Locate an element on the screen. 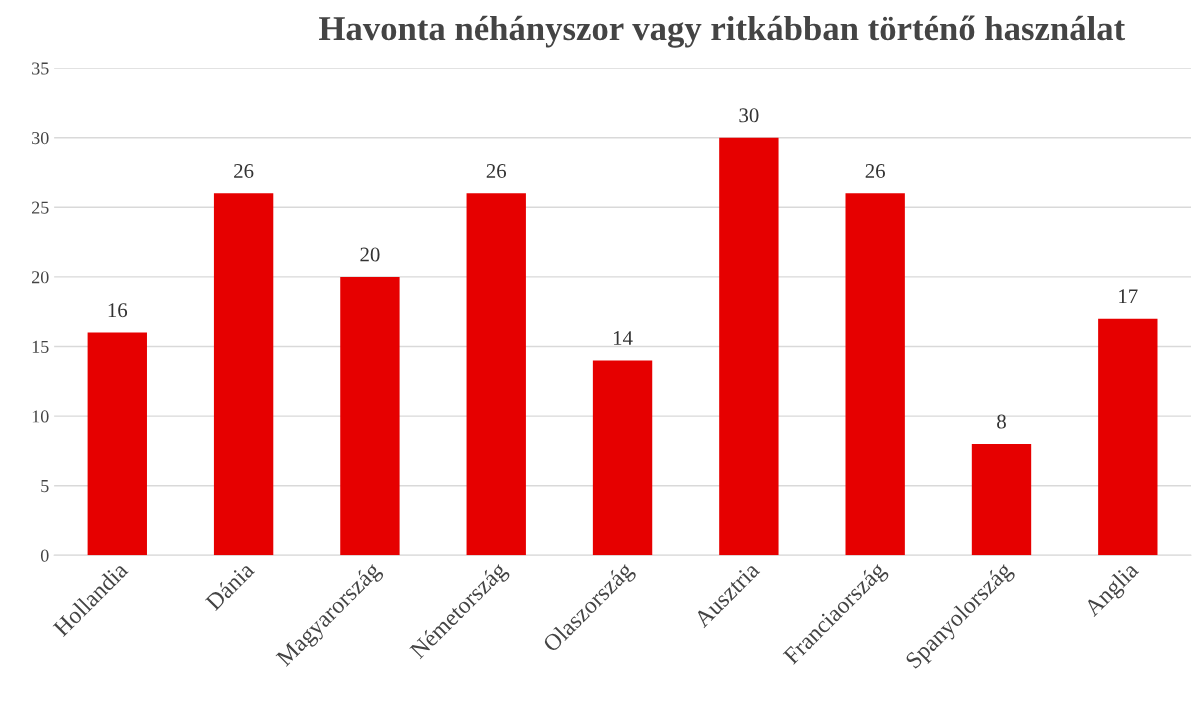  data-label: 8 is located at coordinates (1001, 421).